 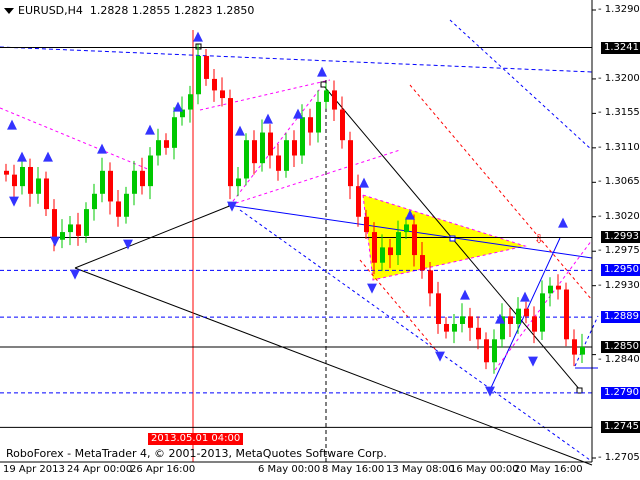 What do you see at coordinates (353, 469) in the screenshot?
I see `time-tick: 8 May 16:00` at bounding box center [353, 469].